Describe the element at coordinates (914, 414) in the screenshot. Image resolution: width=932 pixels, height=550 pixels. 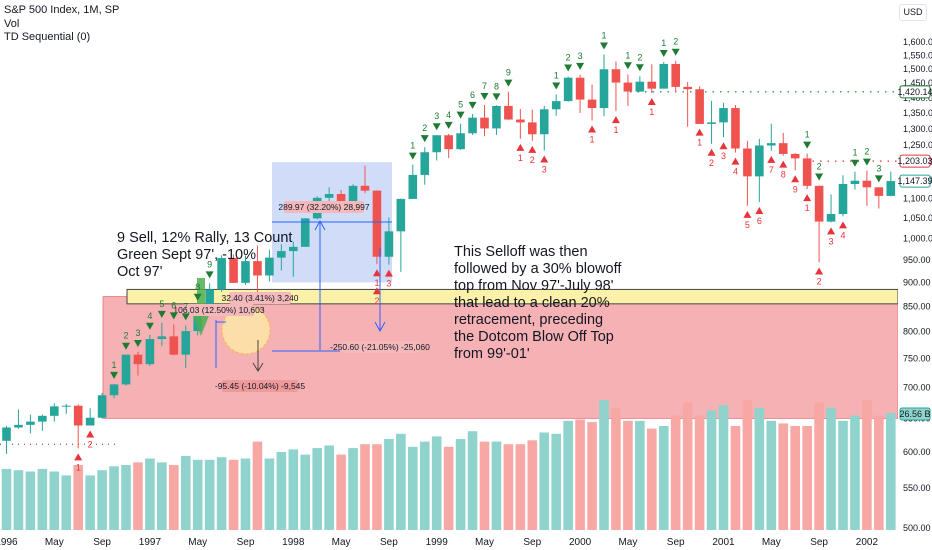
I see `volume-tag: 26.56 B` at that location.